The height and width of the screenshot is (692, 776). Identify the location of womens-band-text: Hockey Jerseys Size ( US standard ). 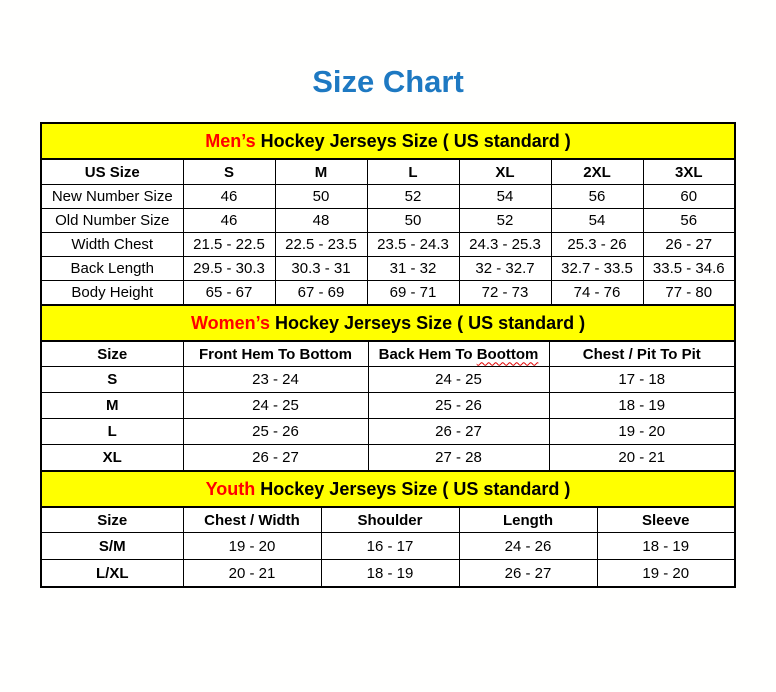
(430, 322).